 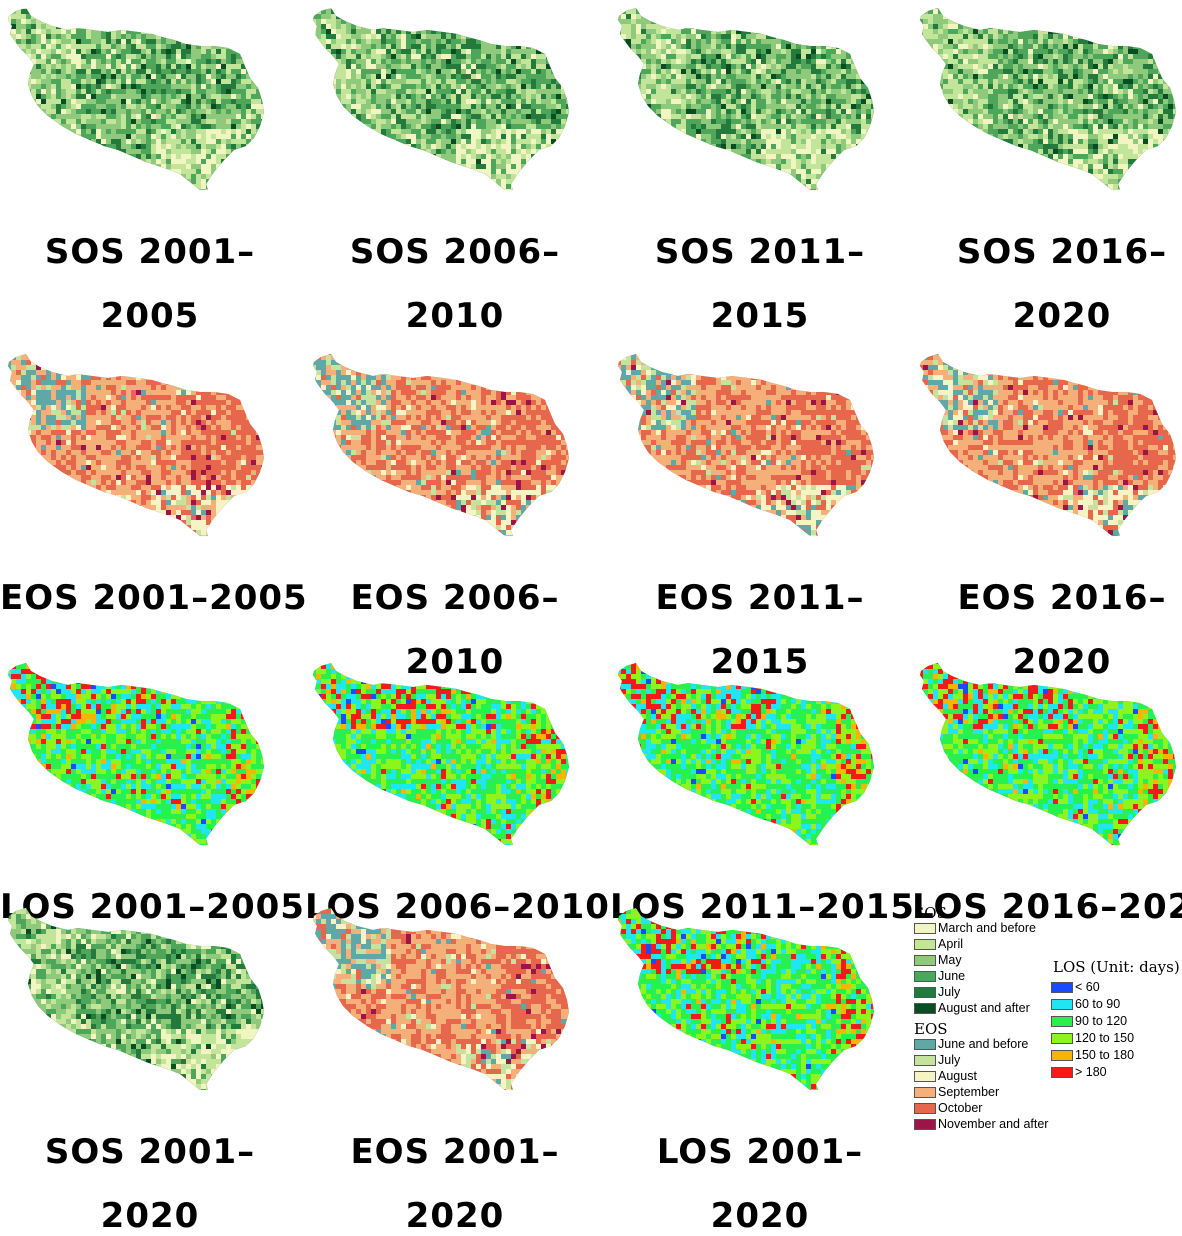 I want to click on map-panel-13: EOS 2001–2020, so click(x=455, y=1055).